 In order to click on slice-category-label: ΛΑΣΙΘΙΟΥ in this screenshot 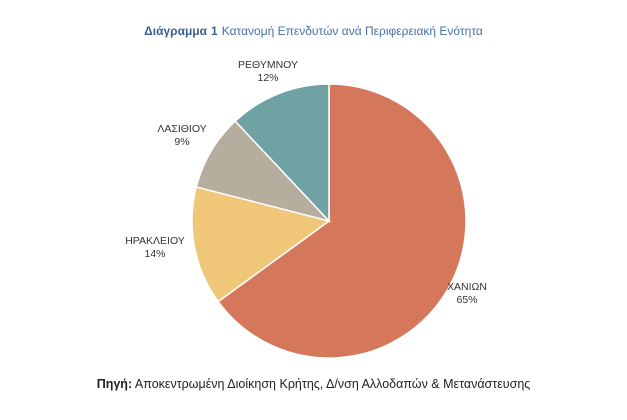, I will do `click(181, 129)`.